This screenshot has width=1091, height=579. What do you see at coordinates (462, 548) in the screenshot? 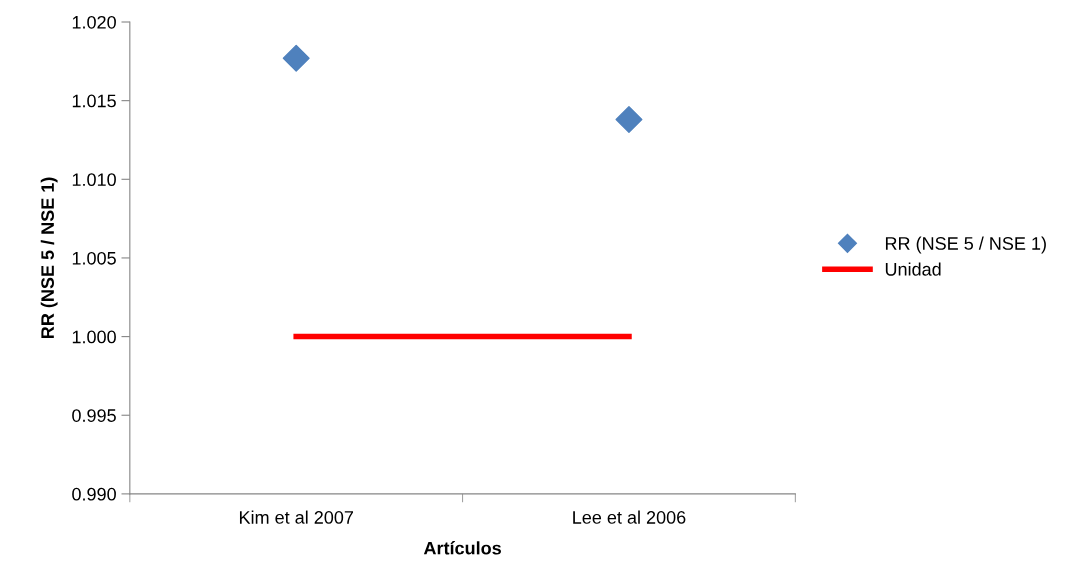
I see `x-axis-title: Artículos` at bounding box center [462, 548].